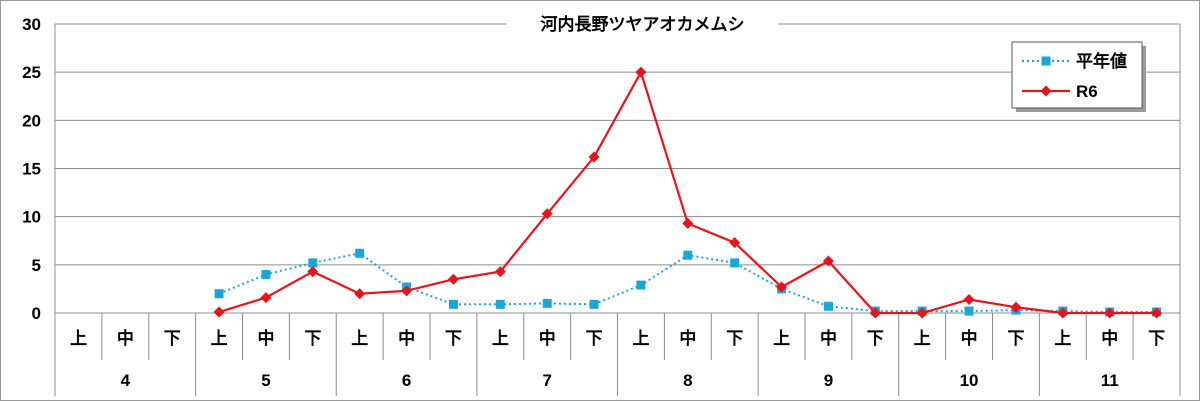  What do you see at coordinates (1110, 380) in the screenshot?
I see `x-month-label: 11` at bounding box center [1110, 380].